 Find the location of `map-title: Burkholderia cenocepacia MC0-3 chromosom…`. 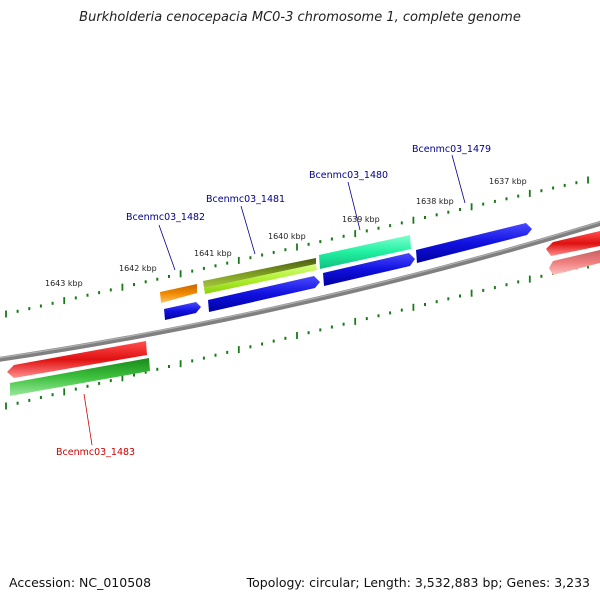

map-title: Burkholderia cenocepacia MC0-3 chromosom… is located at coordinates (300, 17).